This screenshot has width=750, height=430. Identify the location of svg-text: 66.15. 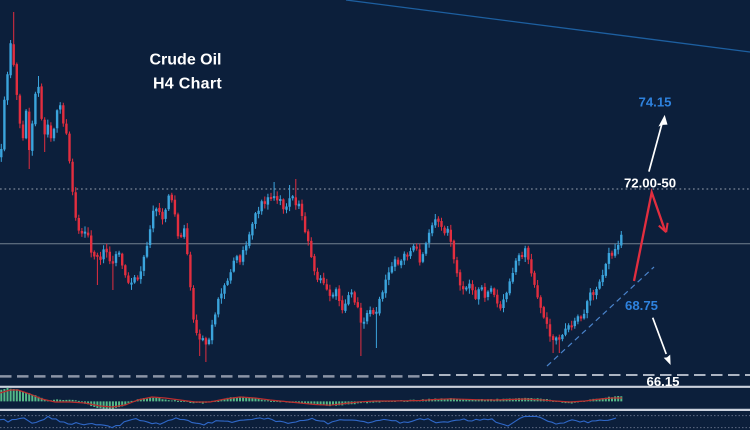
(662, 381).